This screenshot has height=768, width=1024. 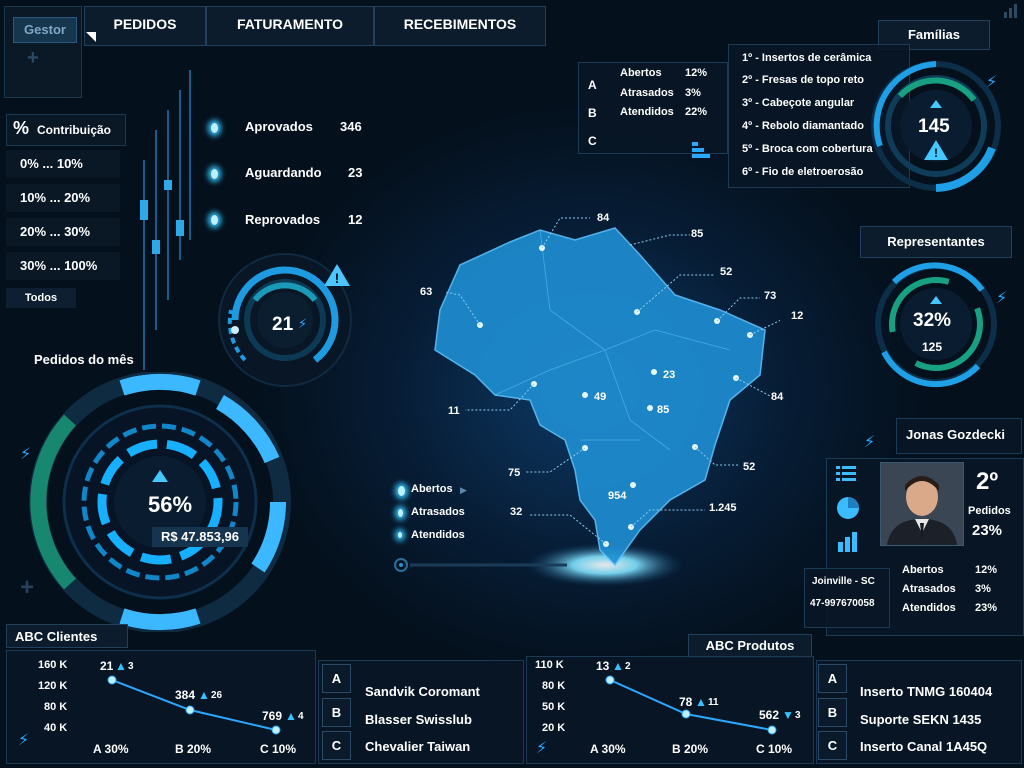 I want to click on gauge-bolt-icon: ⚡, so click(x=303, y=323).